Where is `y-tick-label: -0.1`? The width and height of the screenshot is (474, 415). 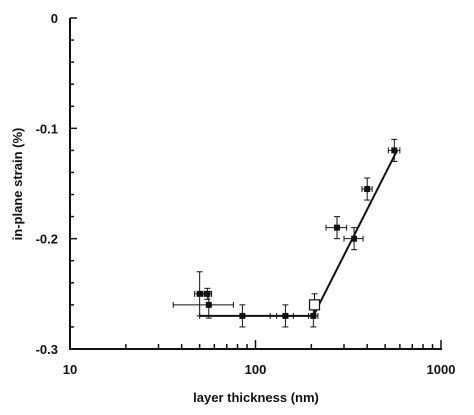 y-tick-label: -0.1 is located at coordinates (47, 128).